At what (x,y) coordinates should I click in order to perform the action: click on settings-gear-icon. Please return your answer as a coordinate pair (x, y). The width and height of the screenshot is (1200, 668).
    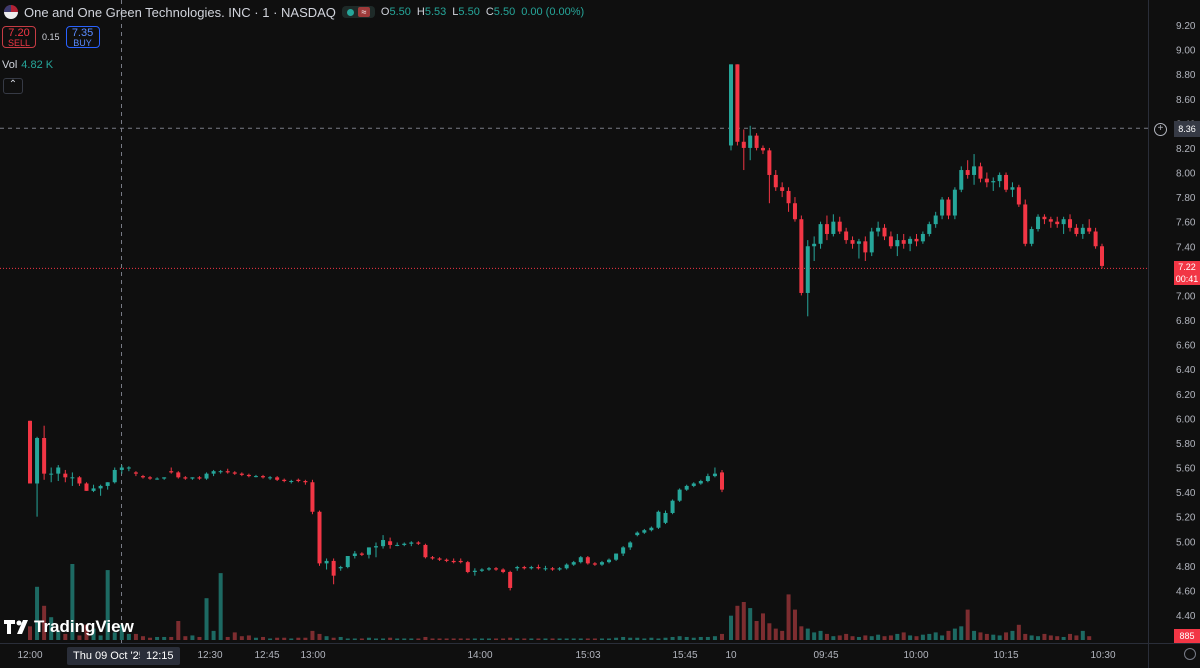
    Looking at the image, I should click on (1190, 654).